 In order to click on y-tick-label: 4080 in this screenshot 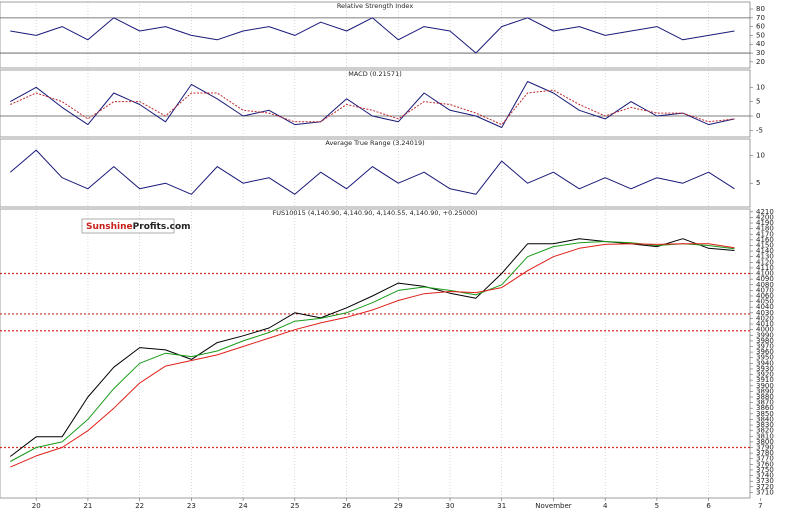, I will do `click(765, 285)`.